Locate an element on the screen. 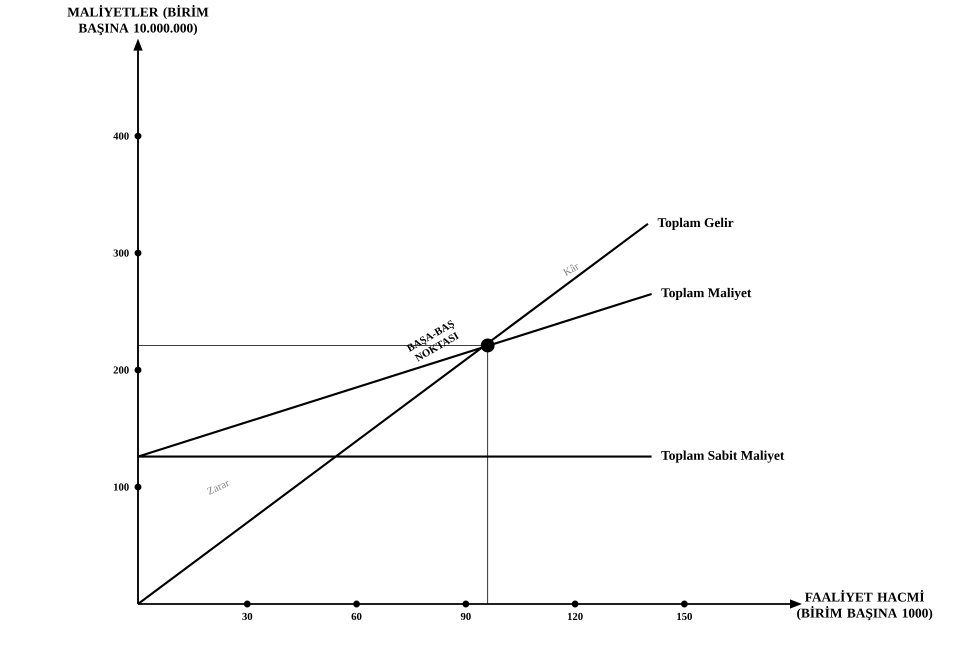  x-tick-label: 60 is located at coordinates (357, 616).